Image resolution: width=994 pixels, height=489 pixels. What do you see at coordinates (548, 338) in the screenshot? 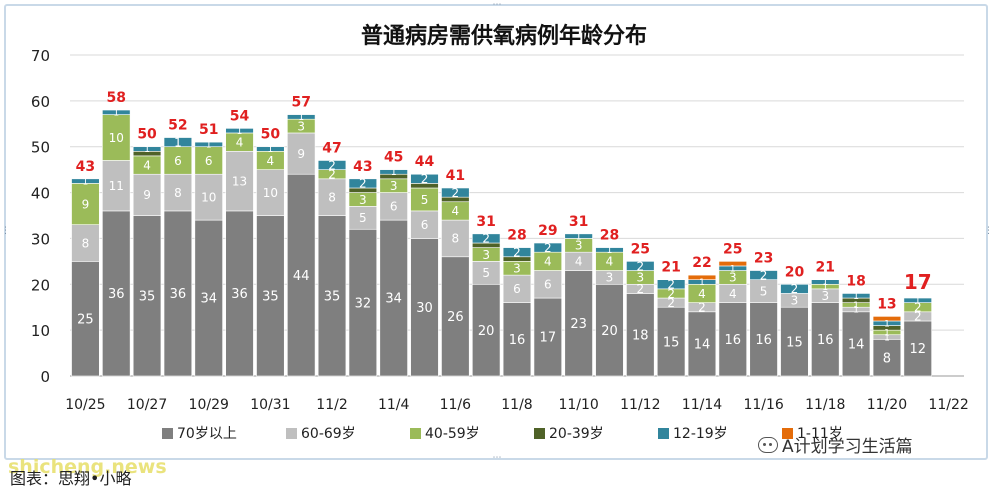
I see `data-label: 17` at bounding box center [548, 338].